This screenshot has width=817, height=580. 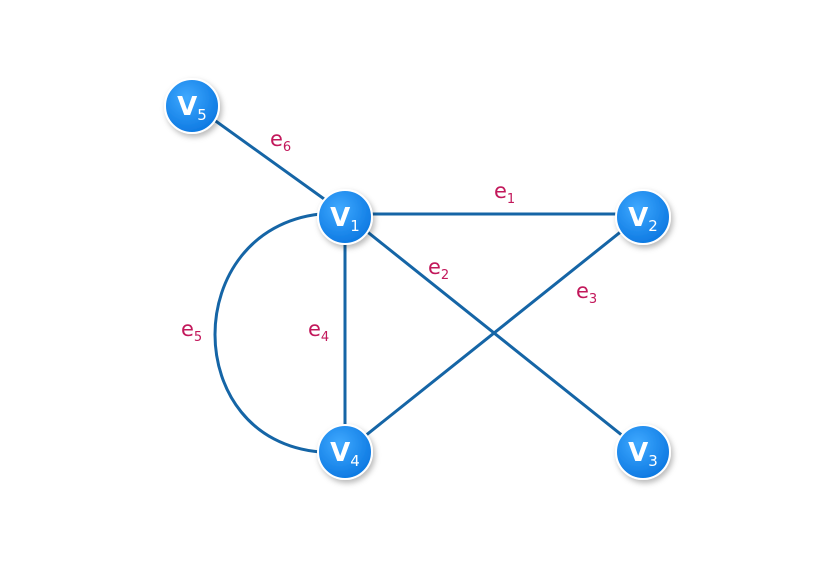 I want to click on node-v4-label: V4, so click(x=345, y=454).